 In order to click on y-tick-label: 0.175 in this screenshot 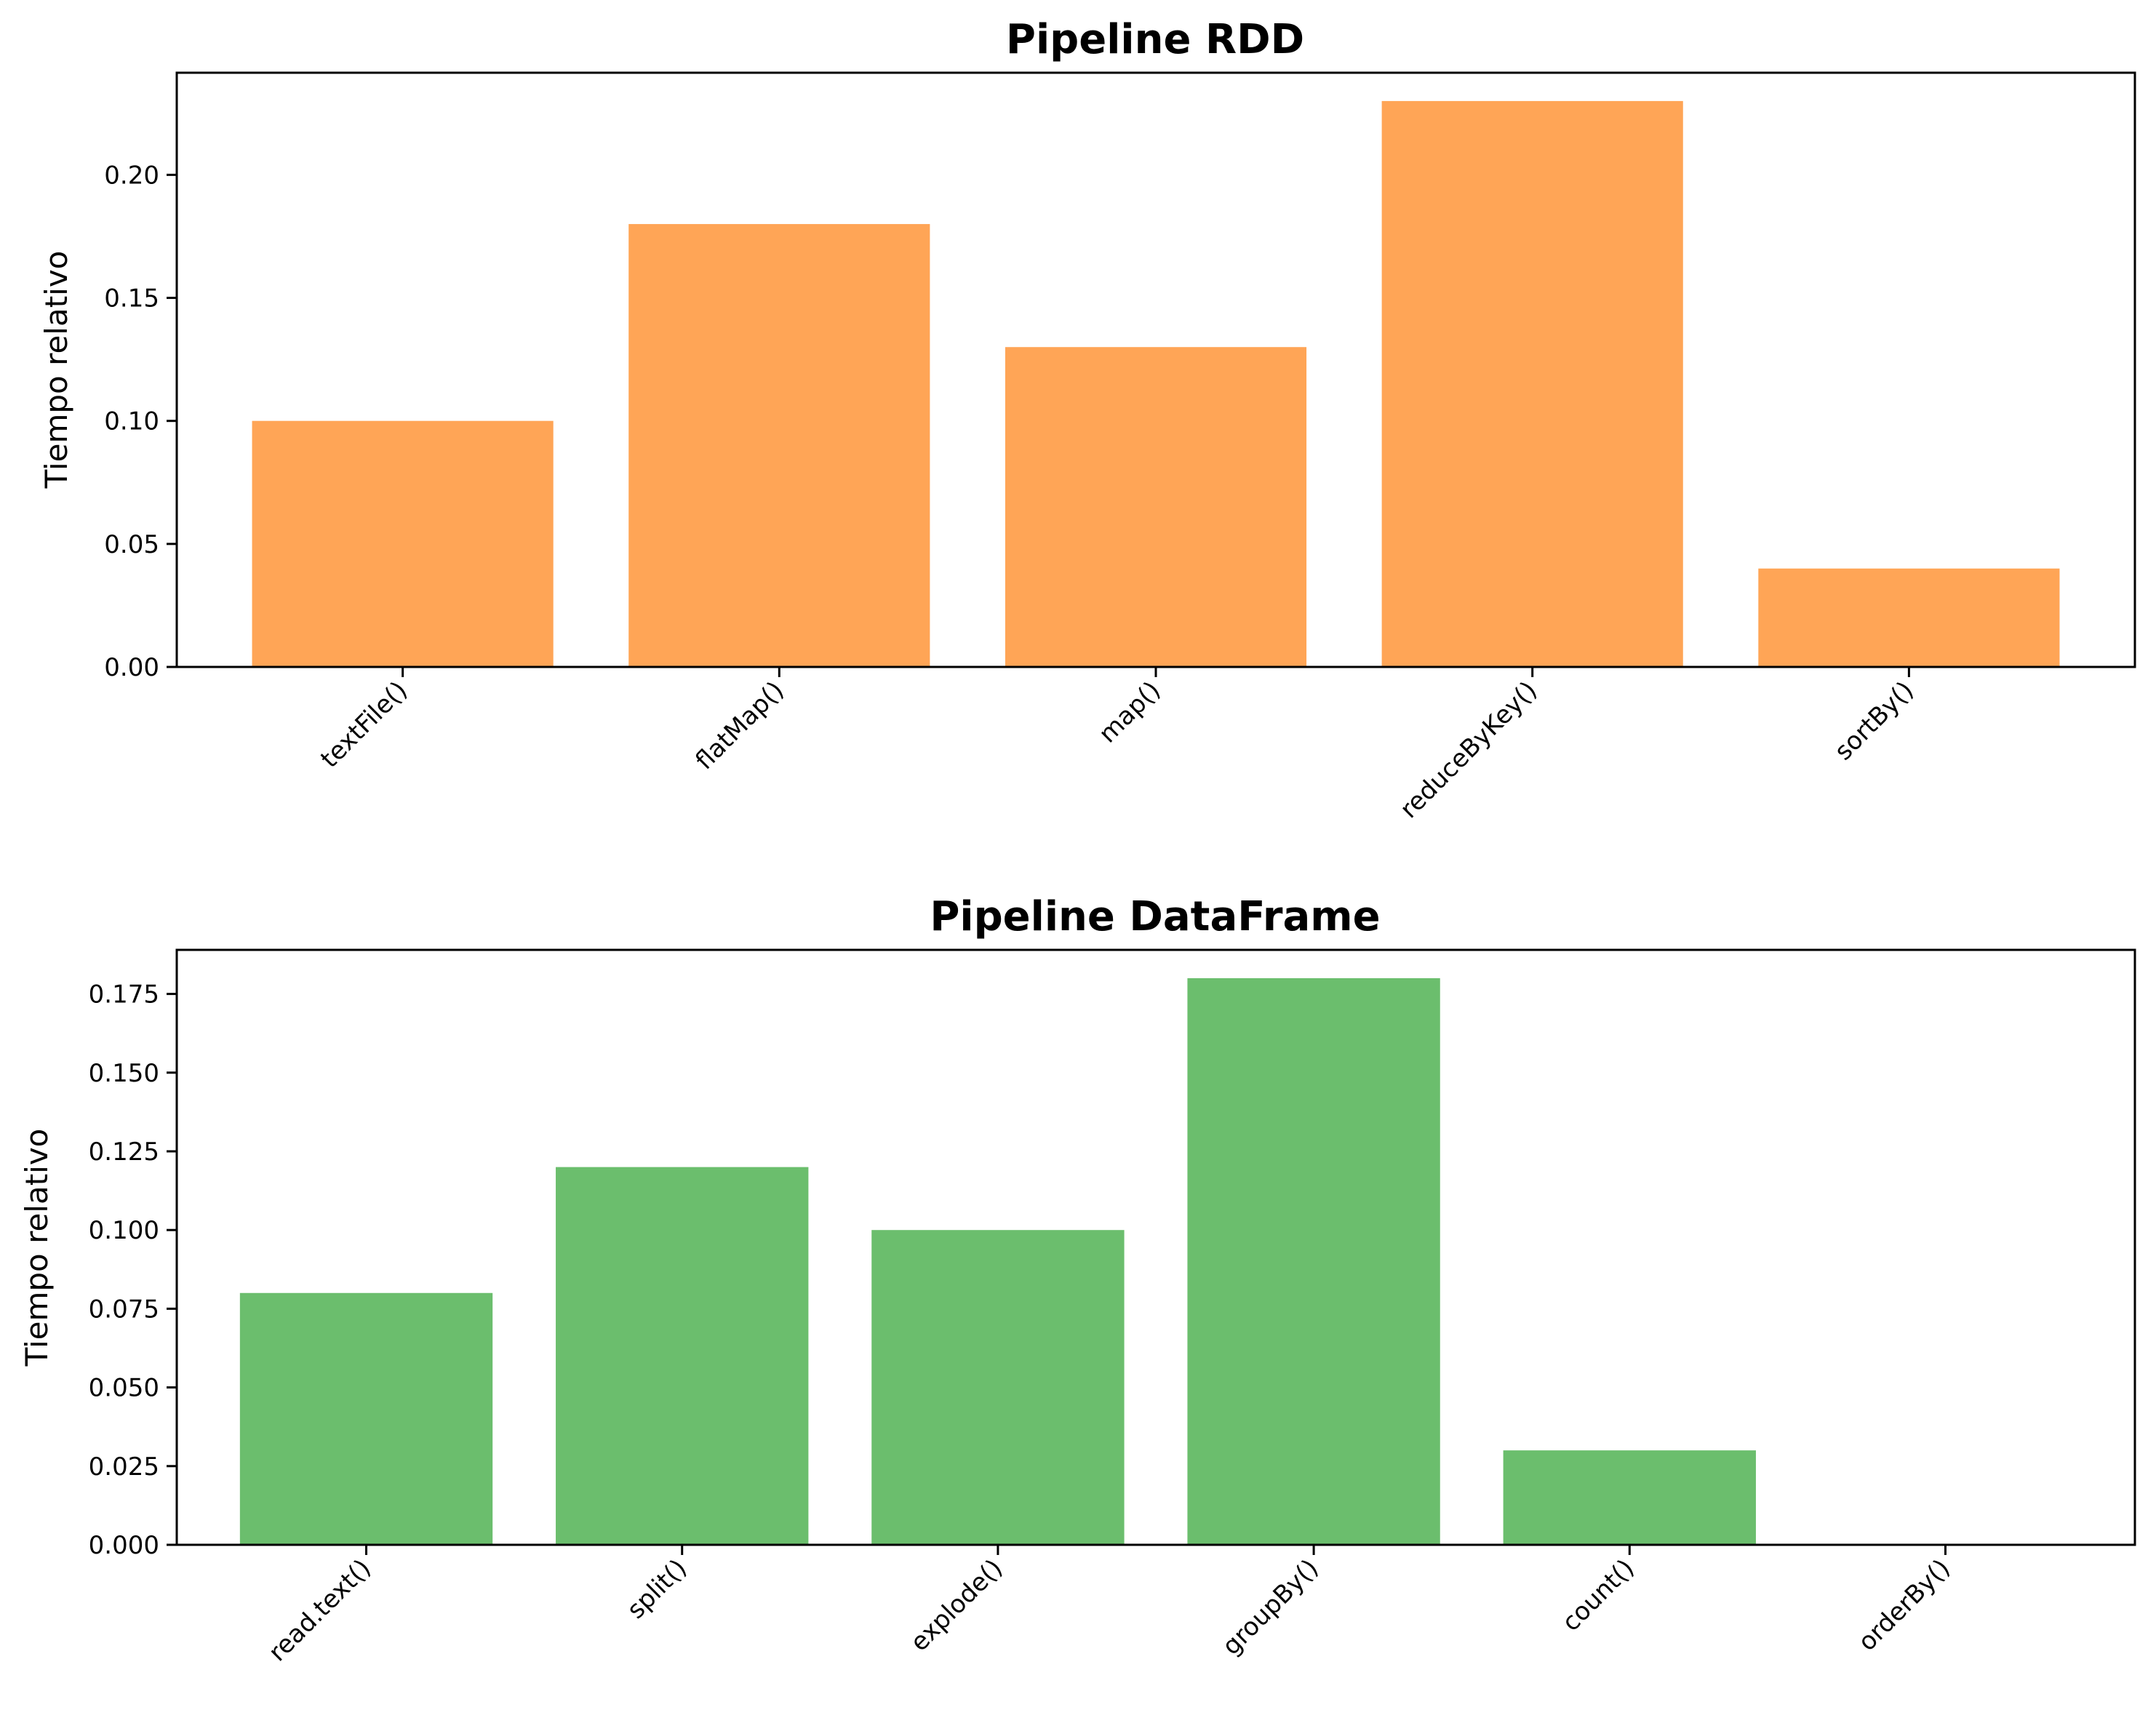, I will do `click(124, 995)`.